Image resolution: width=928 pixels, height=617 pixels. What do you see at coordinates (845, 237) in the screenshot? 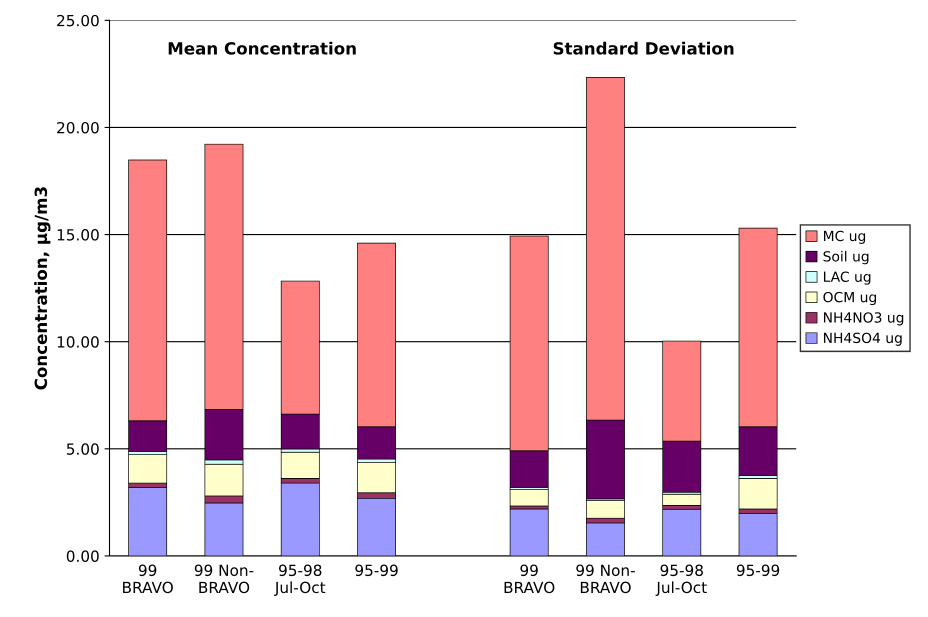
I see `legend-label: MC ug` at bounding box center [845, 237].